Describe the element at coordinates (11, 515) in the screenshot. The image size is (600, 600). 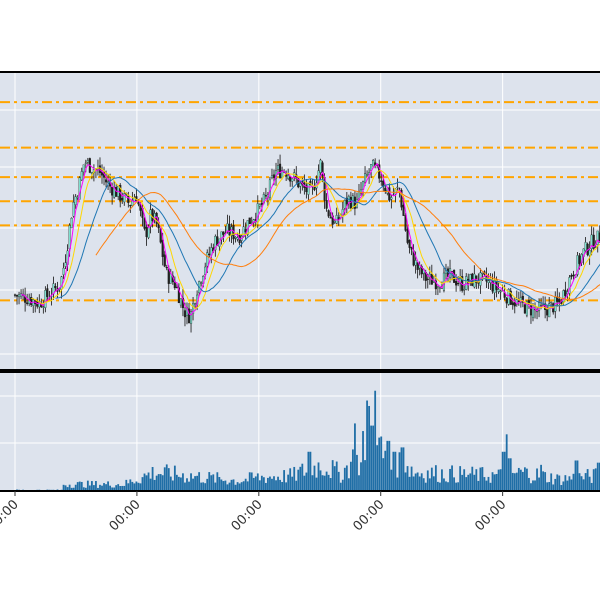
I see `x-tick-label: 00:00` at that location.